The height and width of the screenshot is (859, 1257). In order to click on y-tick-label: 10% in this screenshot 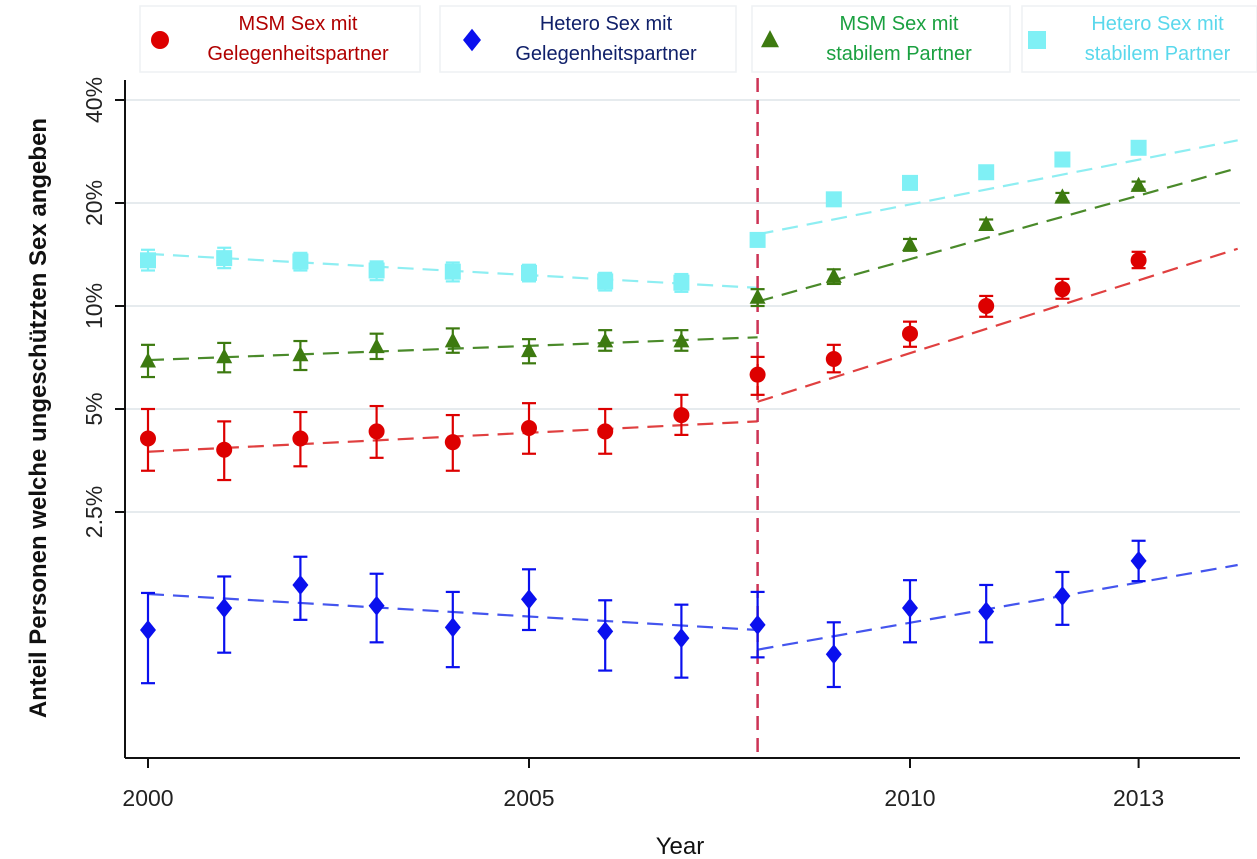, I will do `click(94, 306)`.